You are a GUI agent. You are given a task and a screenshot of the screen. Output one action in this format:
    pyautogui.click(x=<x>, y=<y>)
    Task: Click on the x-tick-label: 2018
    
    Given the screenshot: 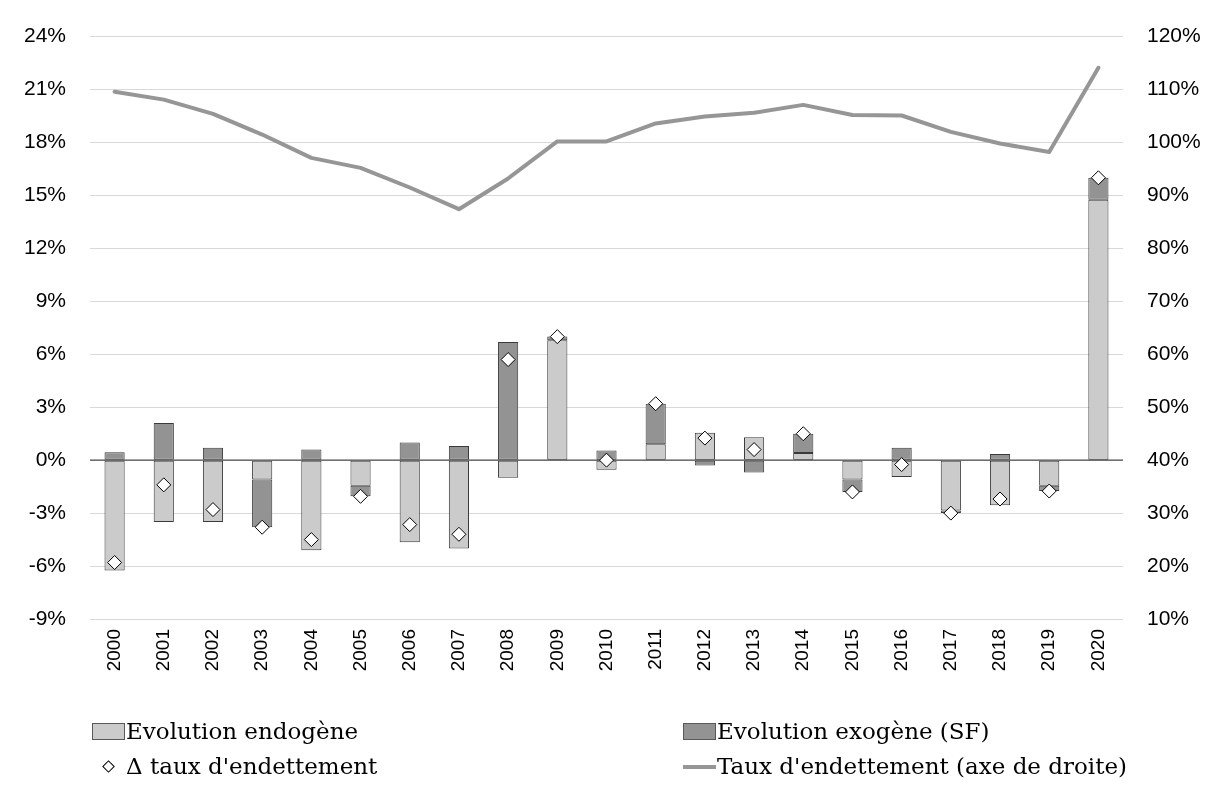 What is the action you would take?
    pyautogui.click(x=999, y=650)
    